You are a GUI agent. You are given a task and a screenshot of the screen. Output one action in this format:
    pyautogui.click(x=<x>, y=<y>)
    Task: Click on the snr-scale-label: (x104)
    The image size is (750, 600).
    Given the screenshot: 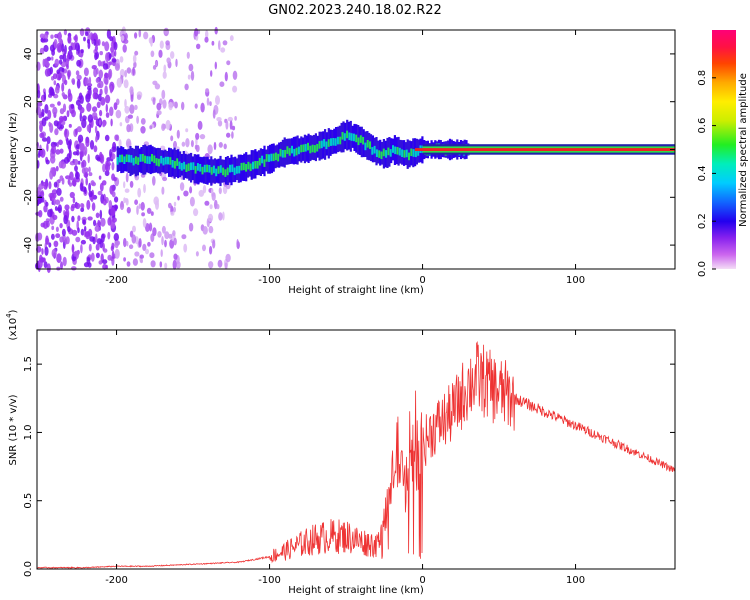 What is the action you would take?
    pyautogui.click(x=12, y=324)
    